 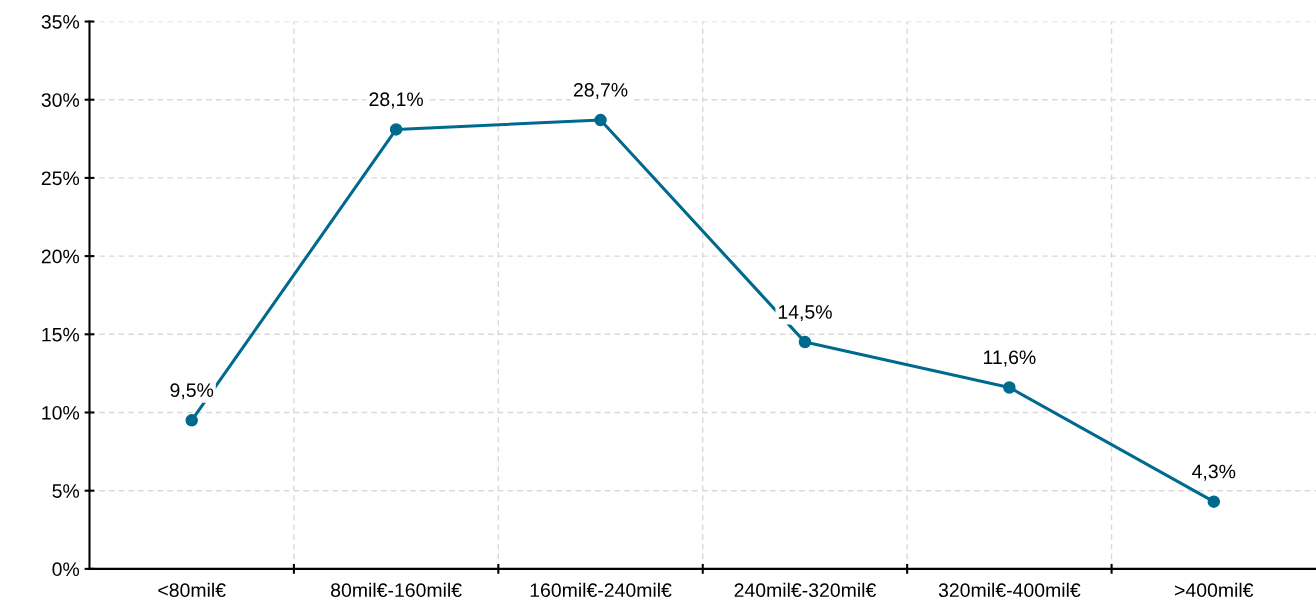 What do you see at coordinates (600, 91) in the screenshot?
I see `data-label: 28,7%` at bounding box center [600, 91].